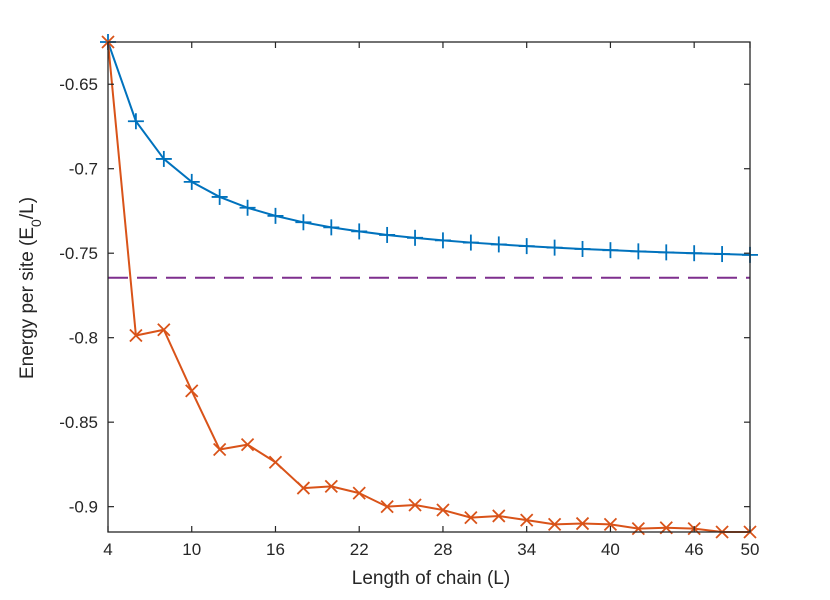 Image resolution: width=830 pixels, height=600 pixels. I want to click on x-tick-label-10: 10, so click(191, 549).